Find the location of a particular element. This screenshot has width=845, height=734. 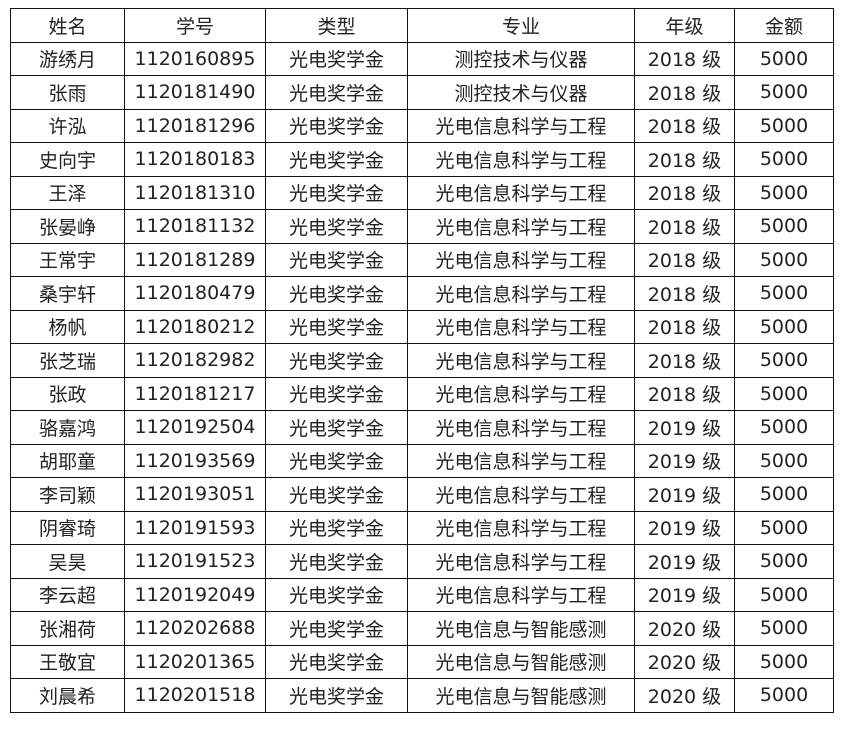

cell-name: 史向宇 is located at coordinates (67, 159).